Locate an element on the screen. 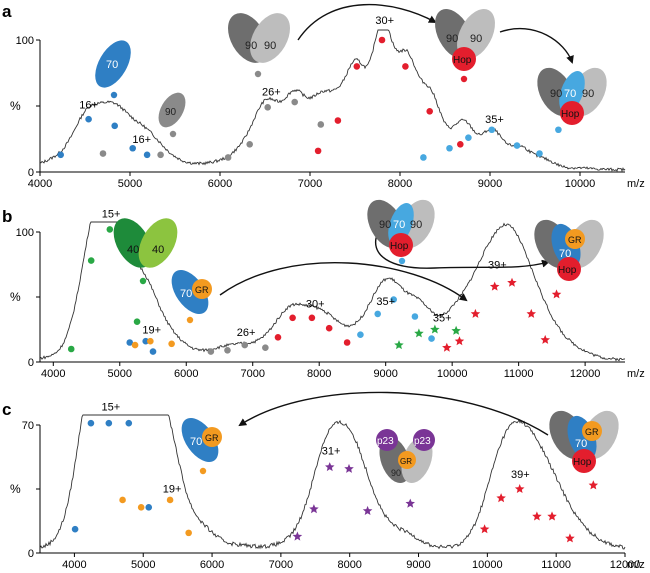 The height and width of the screenshot is (573, 650). marker-legend-red is located at coordinates (464, 79).